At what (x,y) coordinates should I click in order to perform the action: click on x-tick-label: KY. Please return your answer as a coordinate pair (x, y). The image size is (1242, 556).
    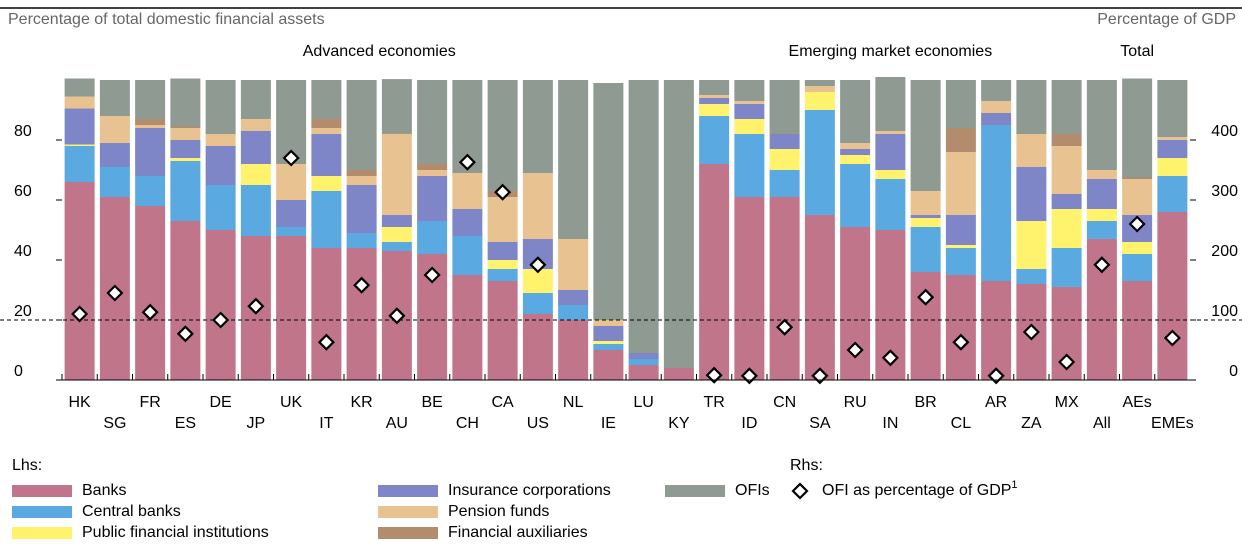
    Looking at the image, I should click on (679, 423).